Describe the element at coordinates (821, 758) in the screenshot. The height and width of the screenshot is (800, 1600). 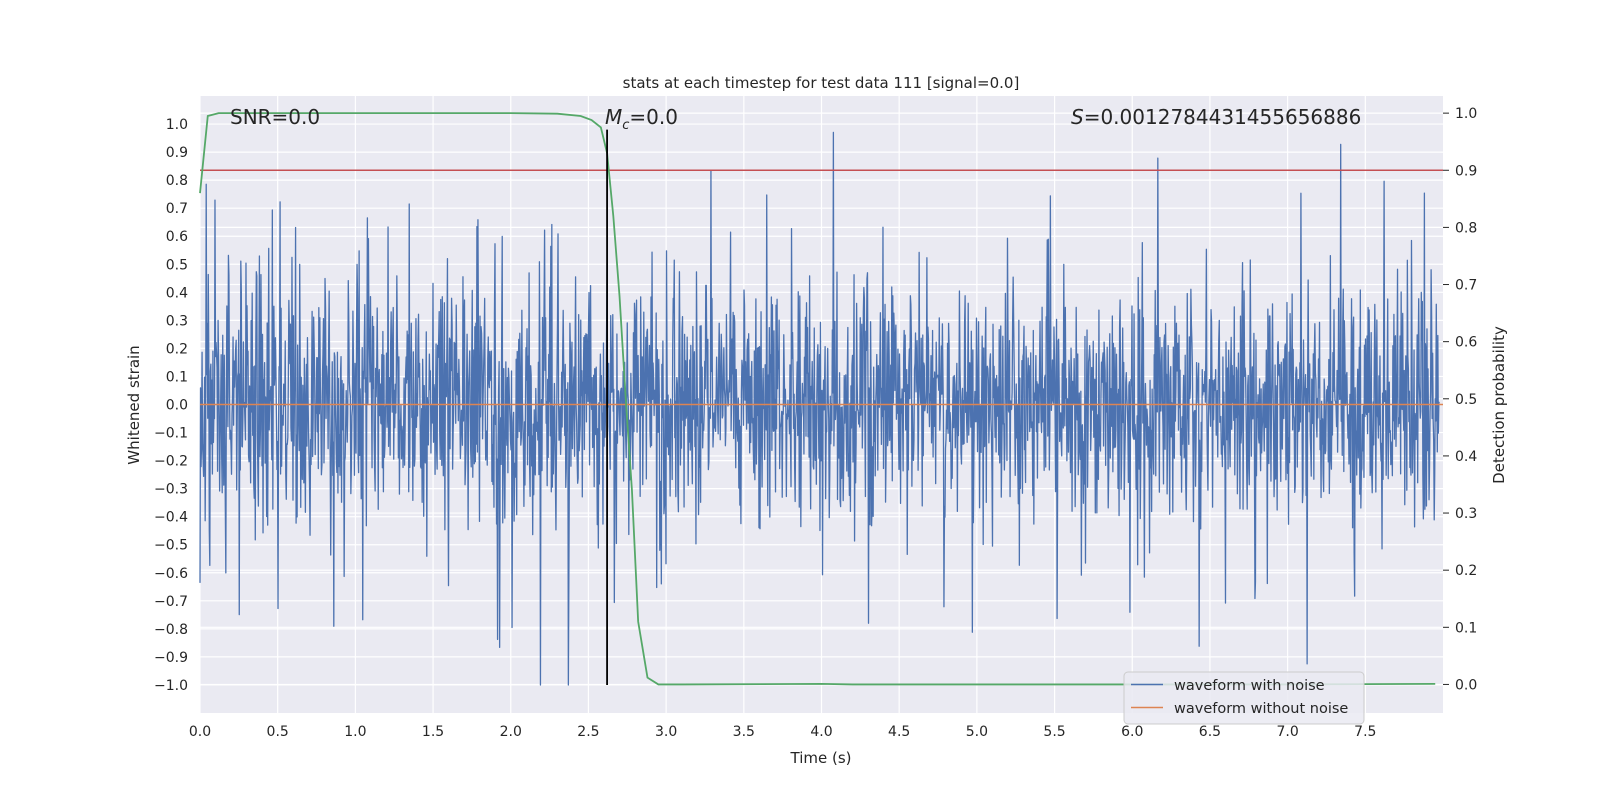
I see `x-axis-label: Time (s)` at that location.